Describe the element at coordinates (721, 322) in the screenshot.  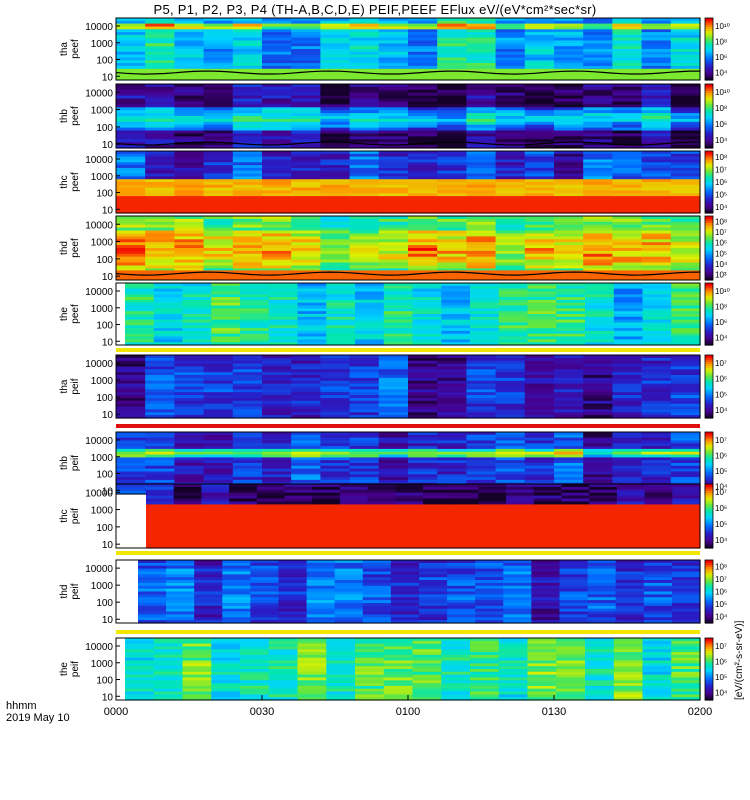
I see `colorbar-tick-label: 10⁶` at that location.